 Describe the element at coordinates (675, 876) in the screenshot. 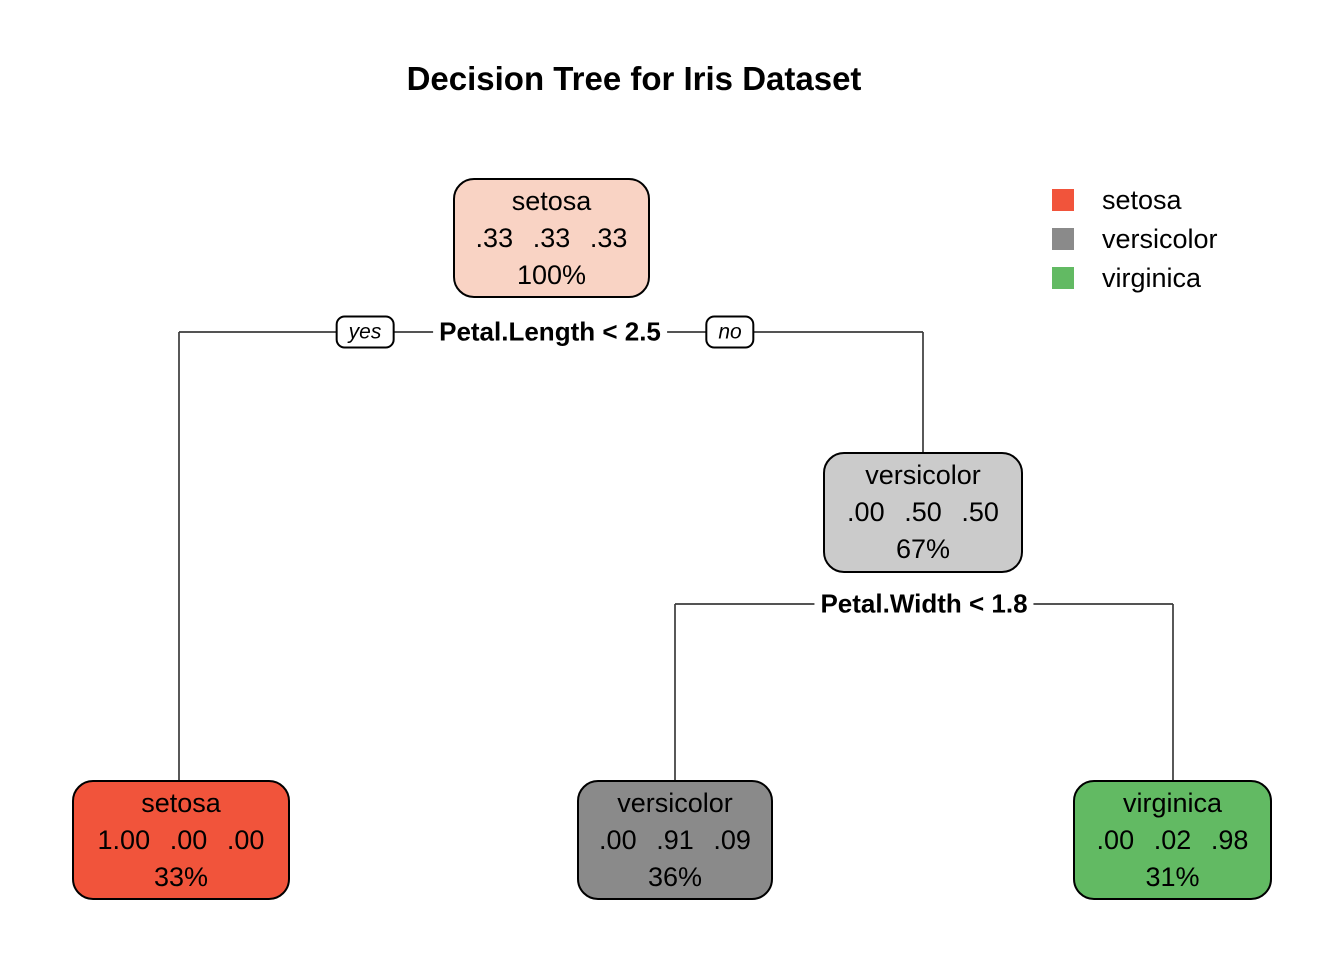

I see `node-coverage: 36%` at that location.